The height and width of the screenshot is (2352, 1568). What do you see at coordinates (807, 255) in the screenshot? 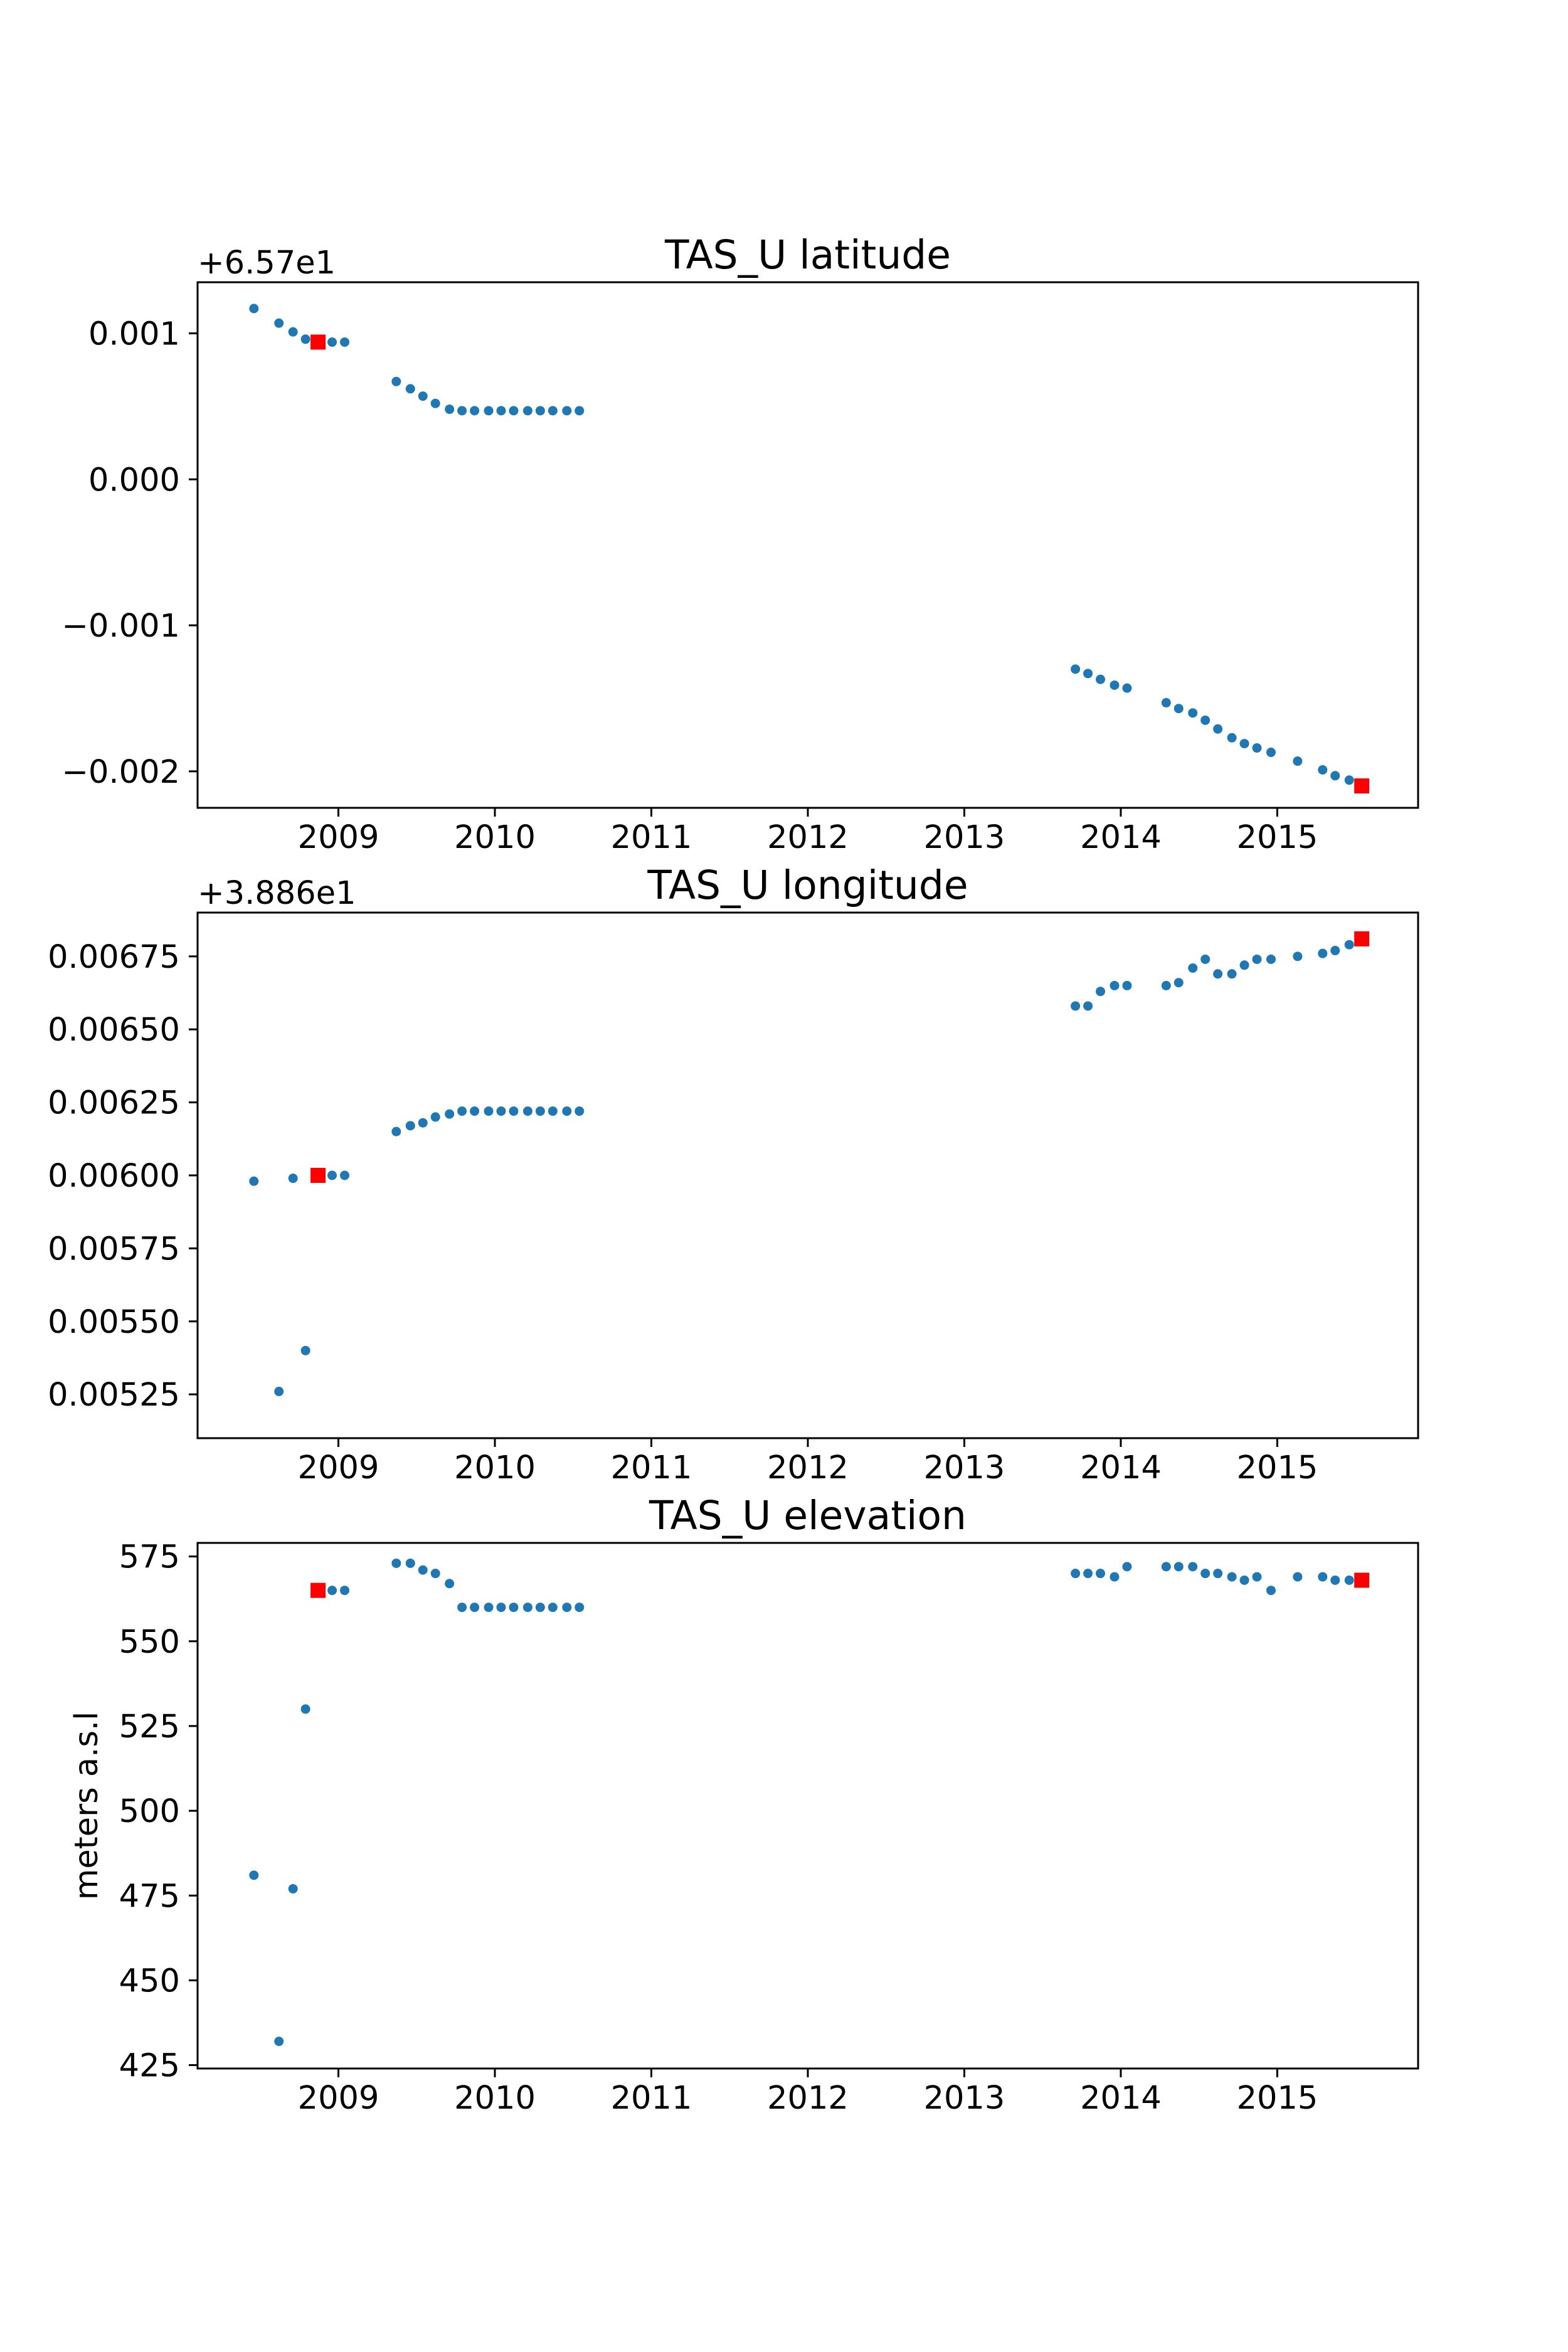
I see `chart-title: TAS_U latitude` at bounding box center [807, 255].